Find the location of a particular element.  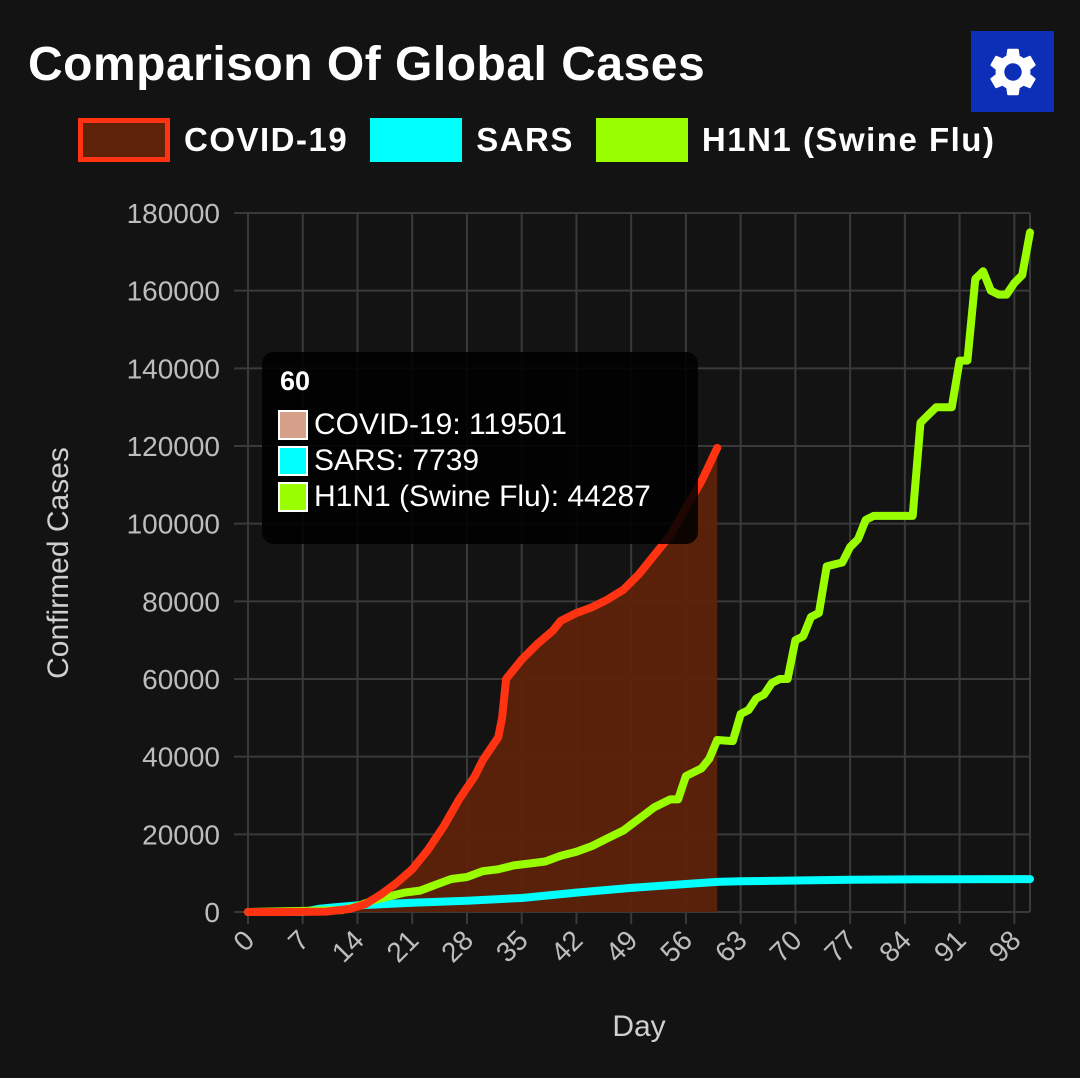

x-tick-label: 98 is located at coordinates (1005, 946).